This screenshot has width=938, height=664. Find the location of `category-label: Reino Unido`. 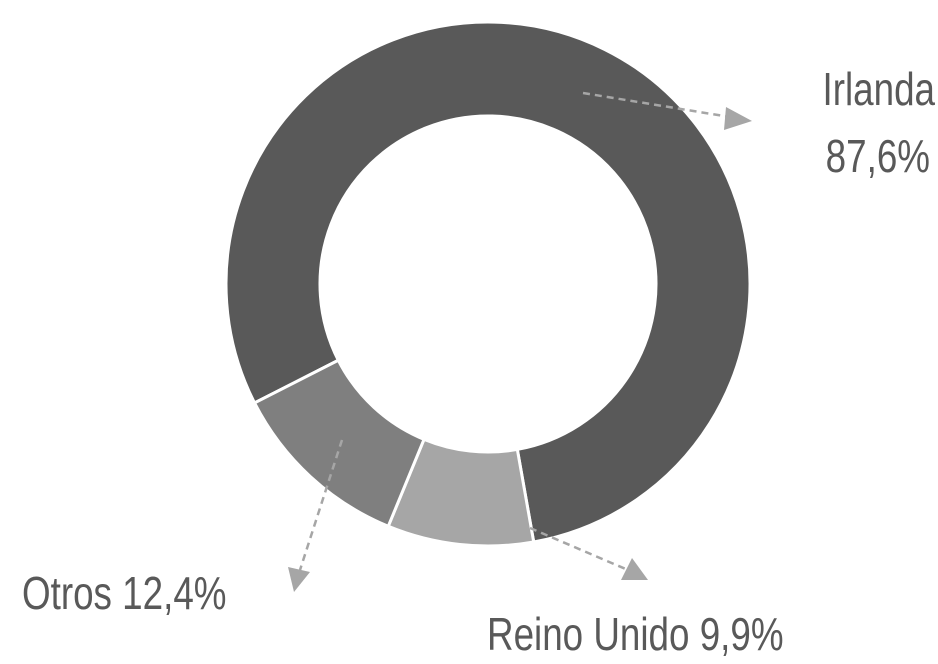

category-label: Reino Unido is located at coordinates (588, 634).